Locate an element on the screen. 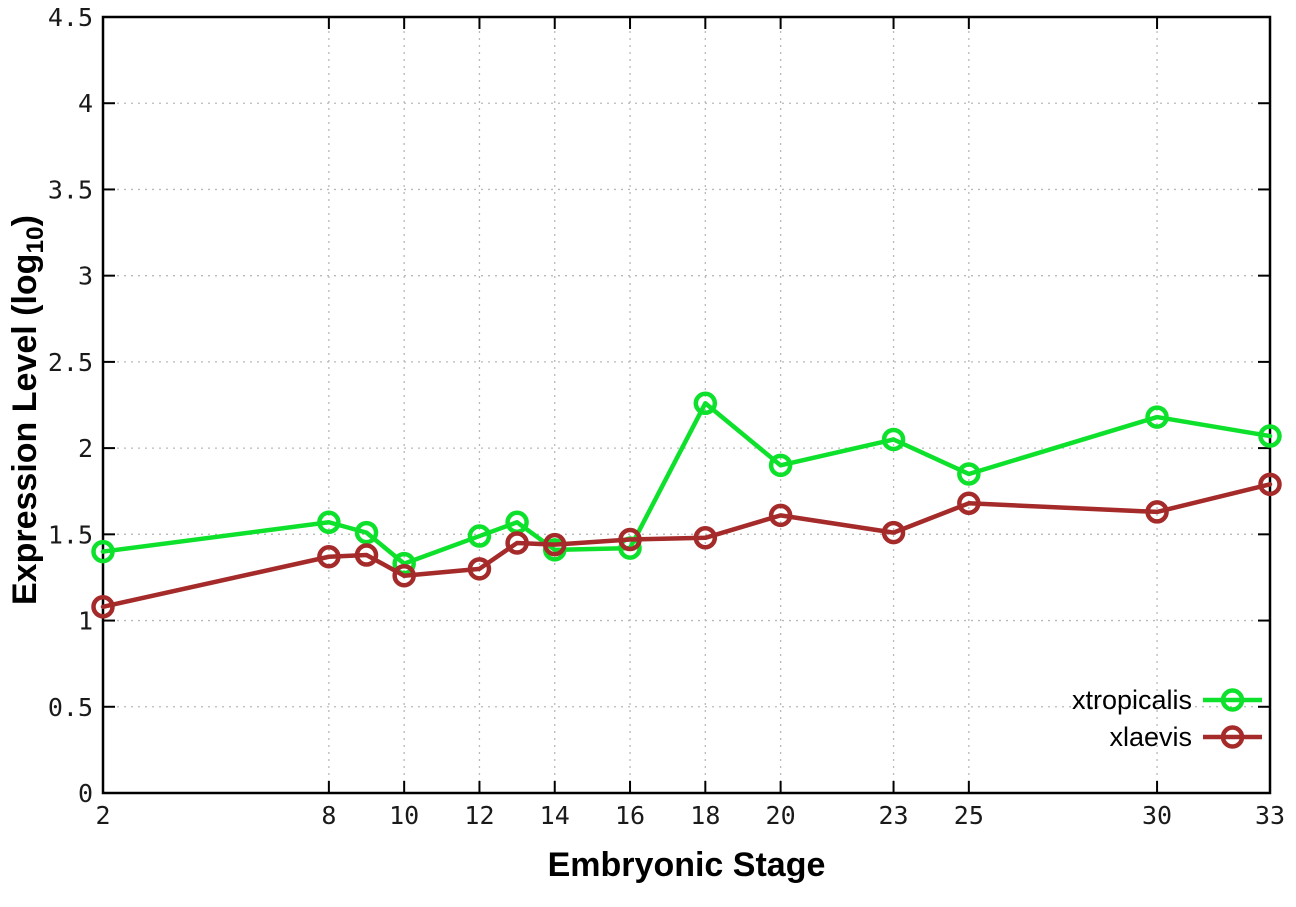 Image resolution: width=1296 pixels, height=907 pixels. y-axis-label: Expression Level (log10) is located at coordinates (27, 410).